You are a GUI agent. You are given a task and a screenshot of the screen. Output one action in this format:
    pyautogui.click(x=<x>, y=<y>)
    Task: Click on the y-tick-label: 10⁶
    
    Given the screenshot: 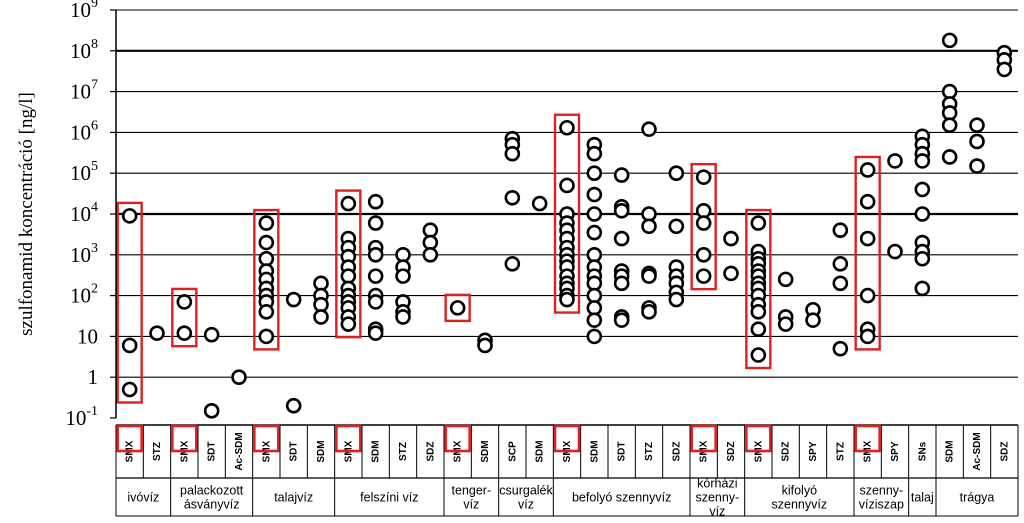 What is the action you would take?
    pyautogui.click(x=84, y=131)
    